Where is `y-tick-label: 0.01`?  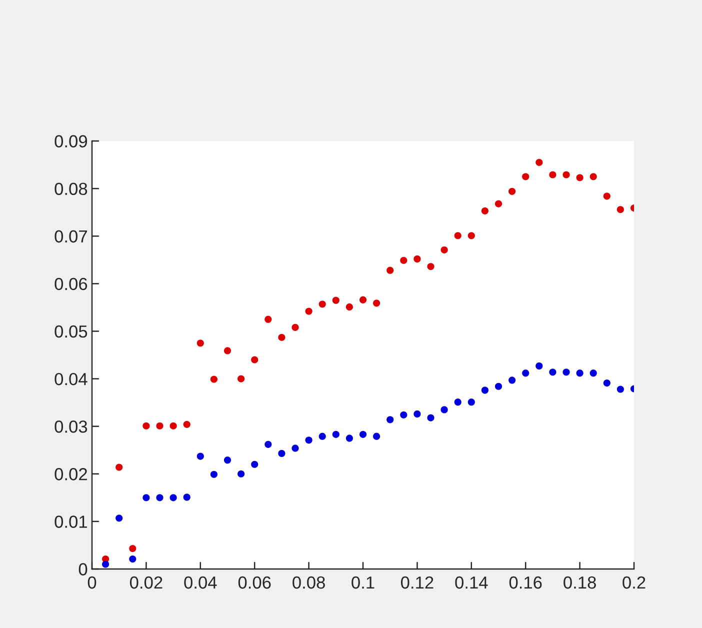 y-tick-label: 0.01 is located at coordinates (70, 522).